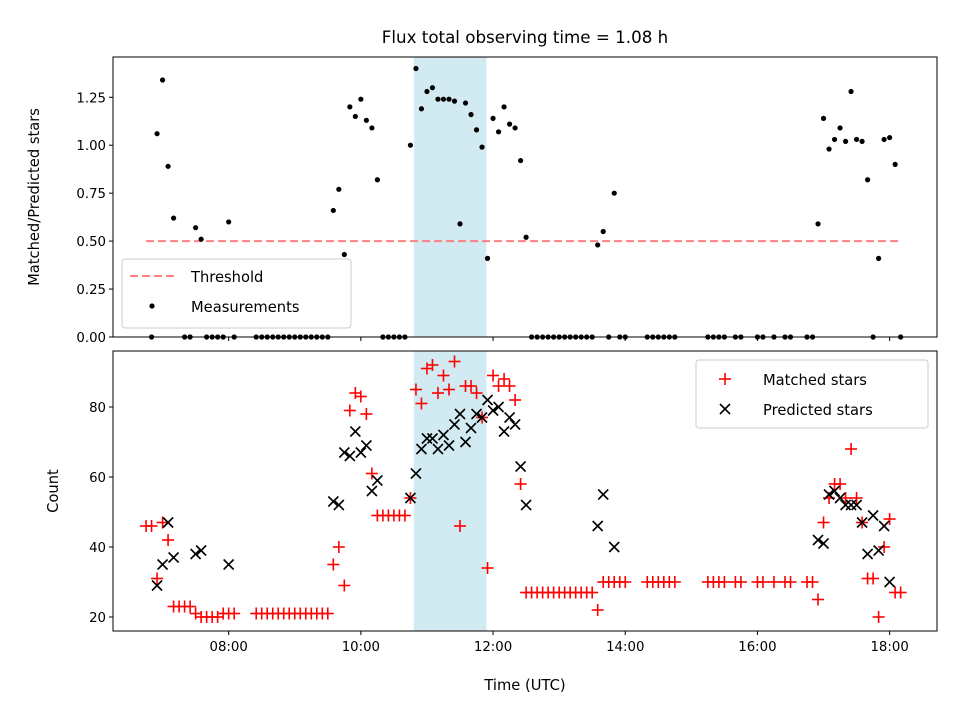 The image size is (960, 720). I want to click on y-tick-label: 0.50, so click(91, 242).